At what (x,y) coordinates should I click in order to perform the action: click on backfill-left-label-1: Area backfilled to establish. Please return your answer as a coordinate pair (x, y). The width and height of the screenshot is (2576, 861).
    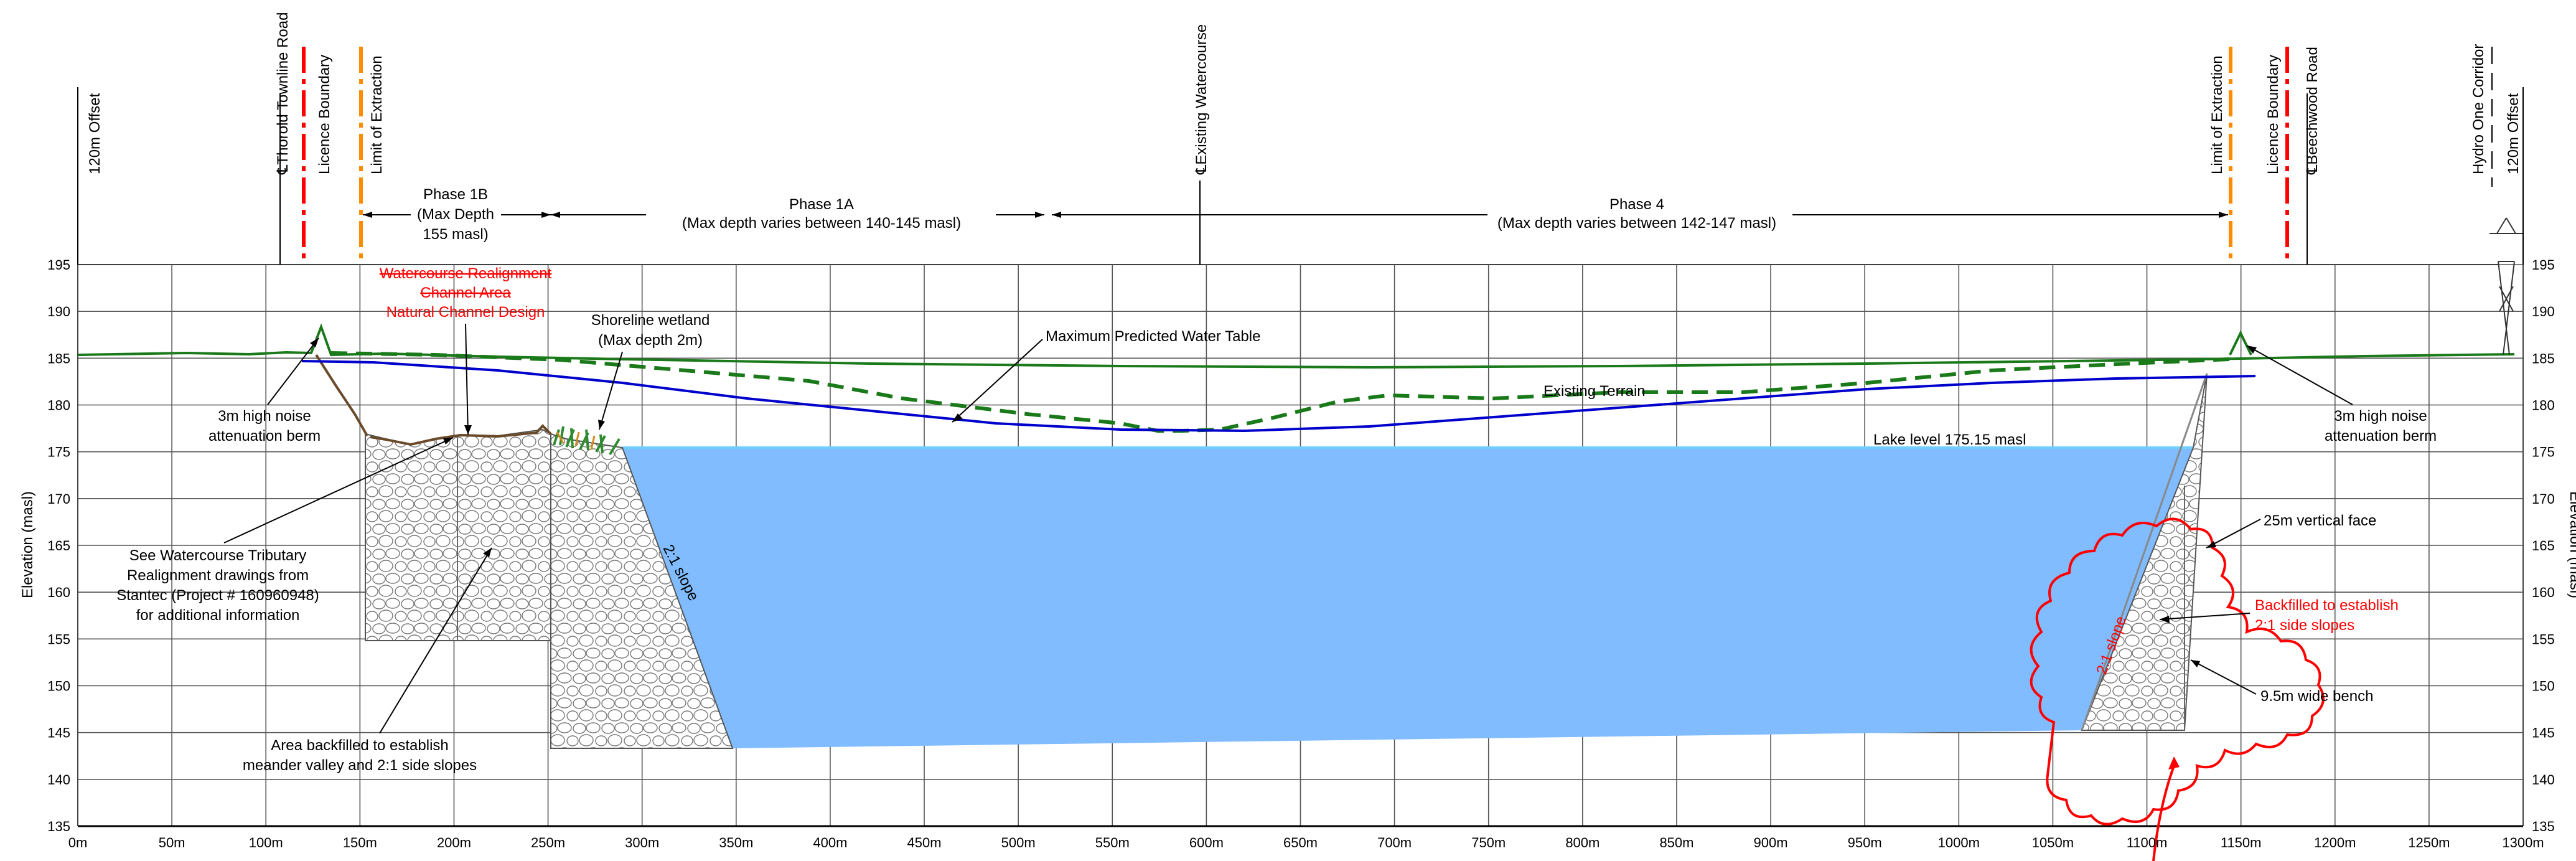
    Looking at the image, I should click on (360, 746).